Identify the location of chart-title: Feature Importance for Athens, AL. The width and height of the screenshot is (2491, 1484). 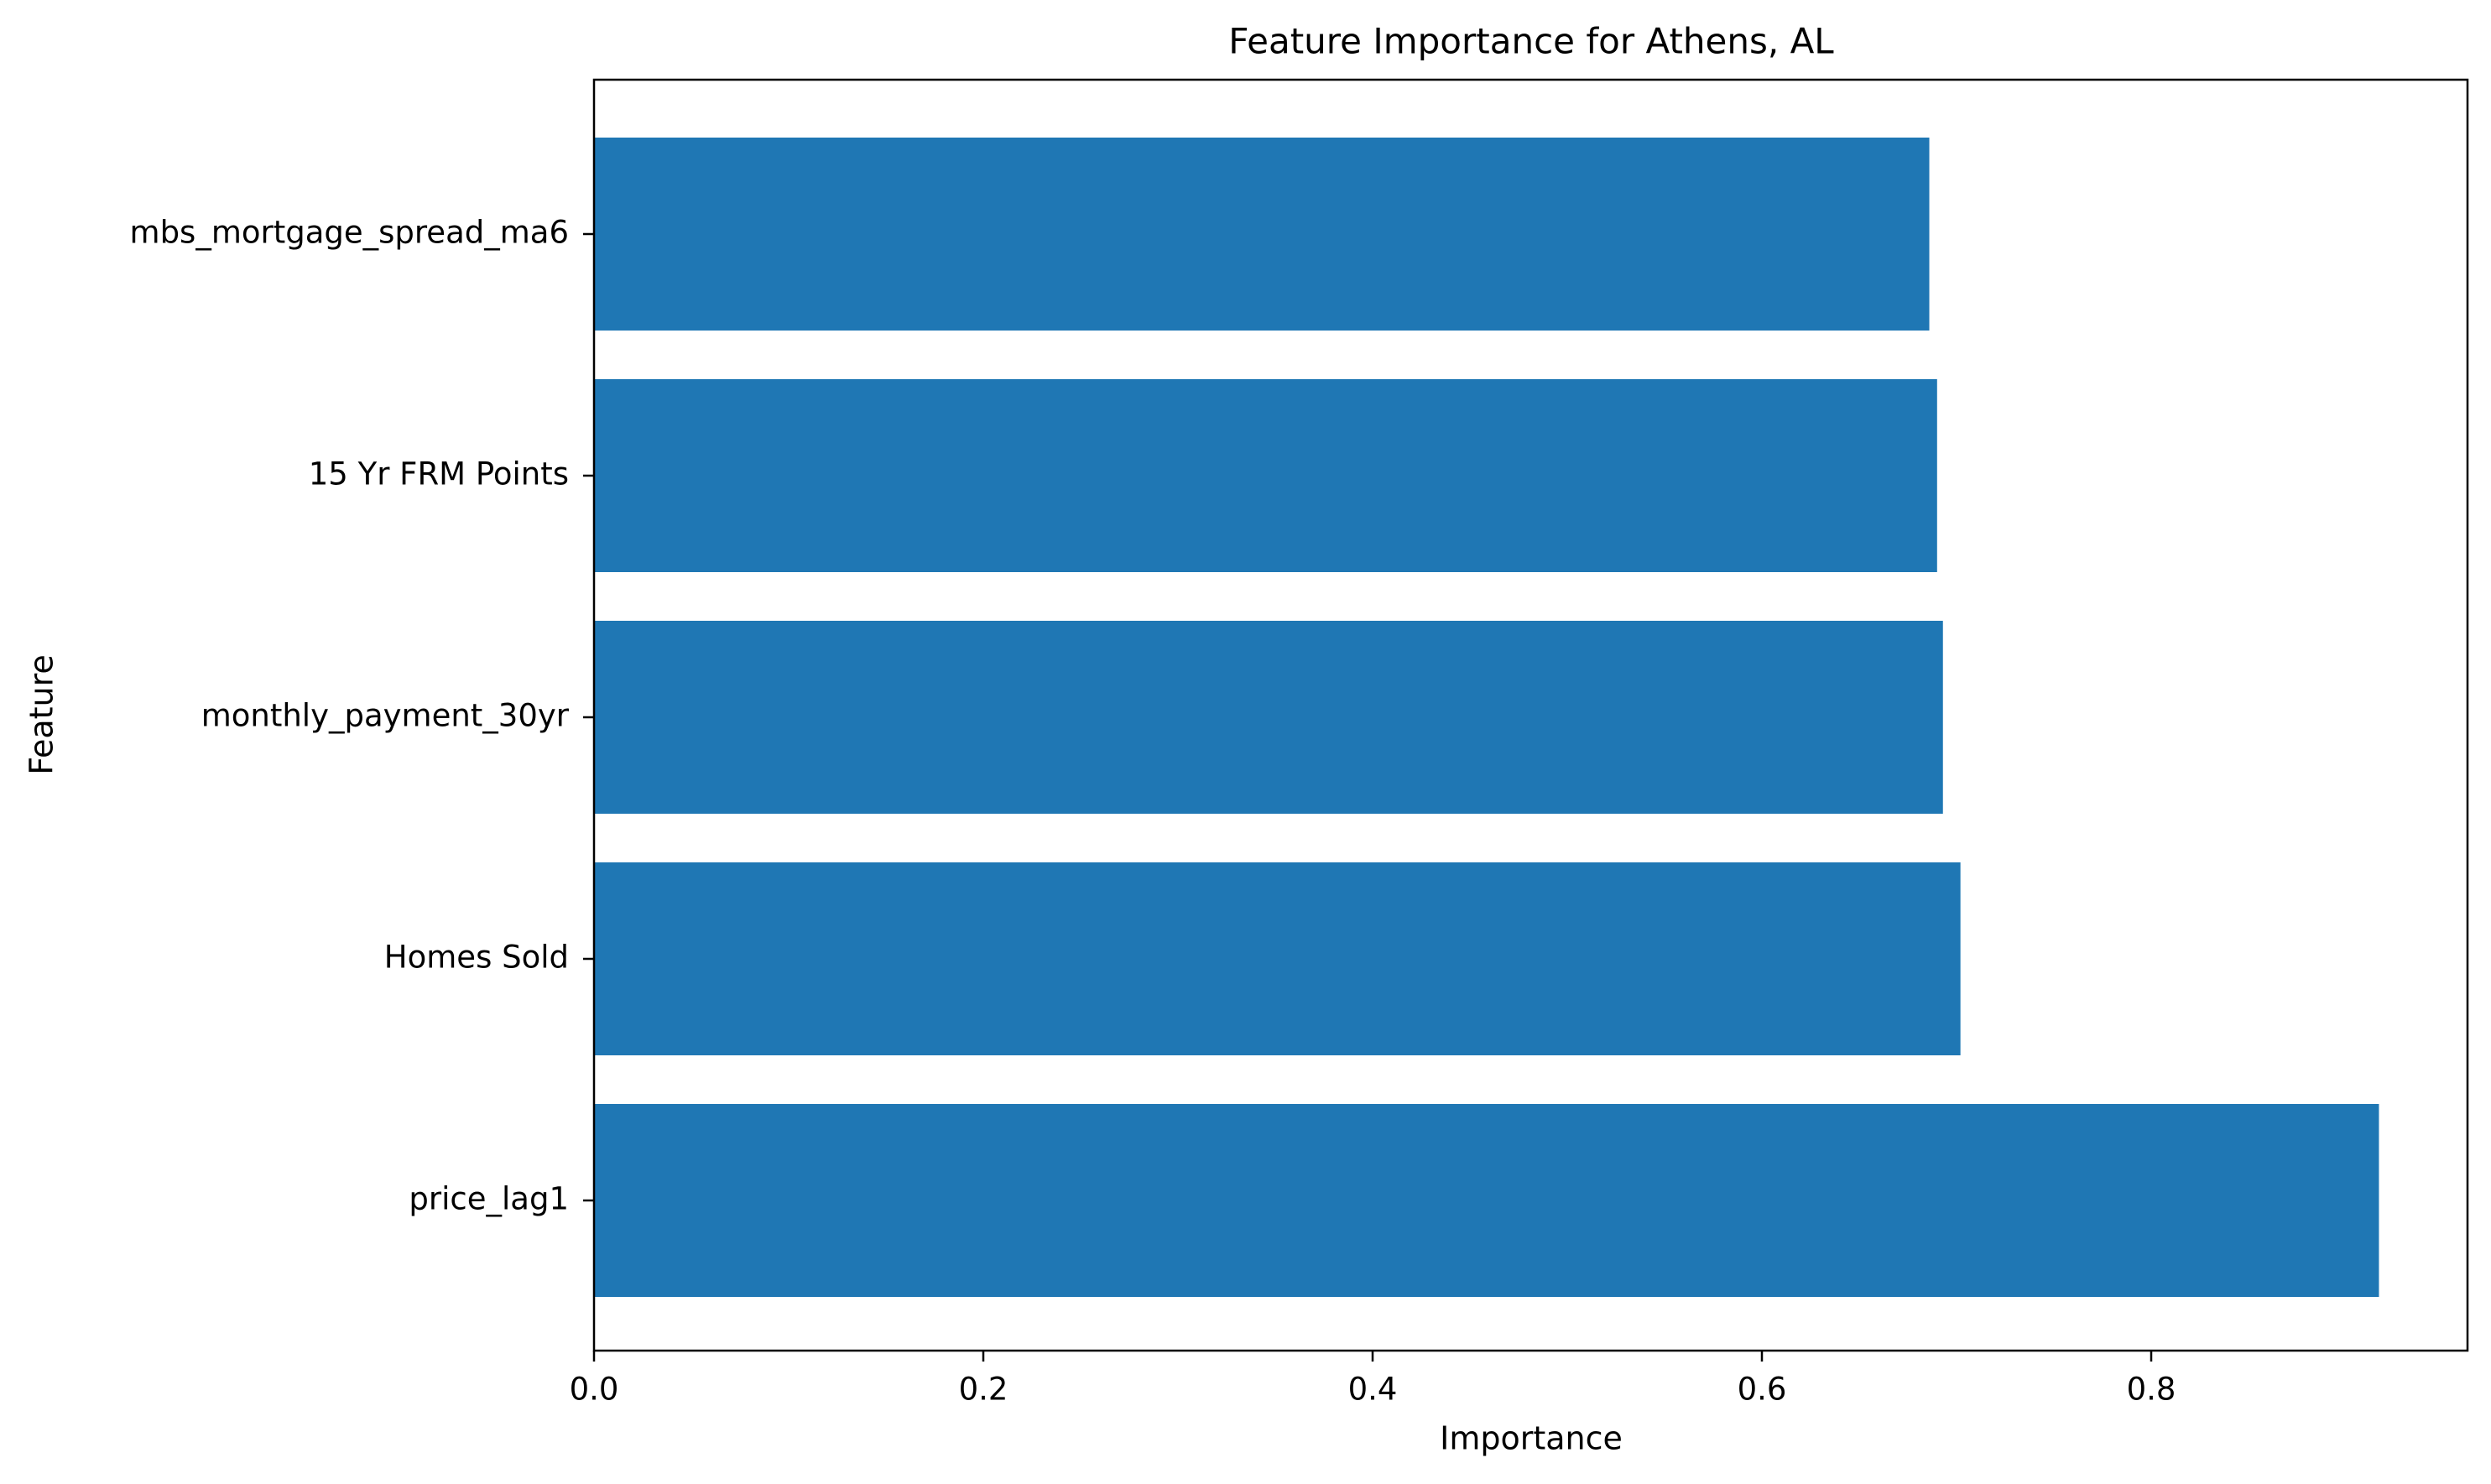
(1531, 41).